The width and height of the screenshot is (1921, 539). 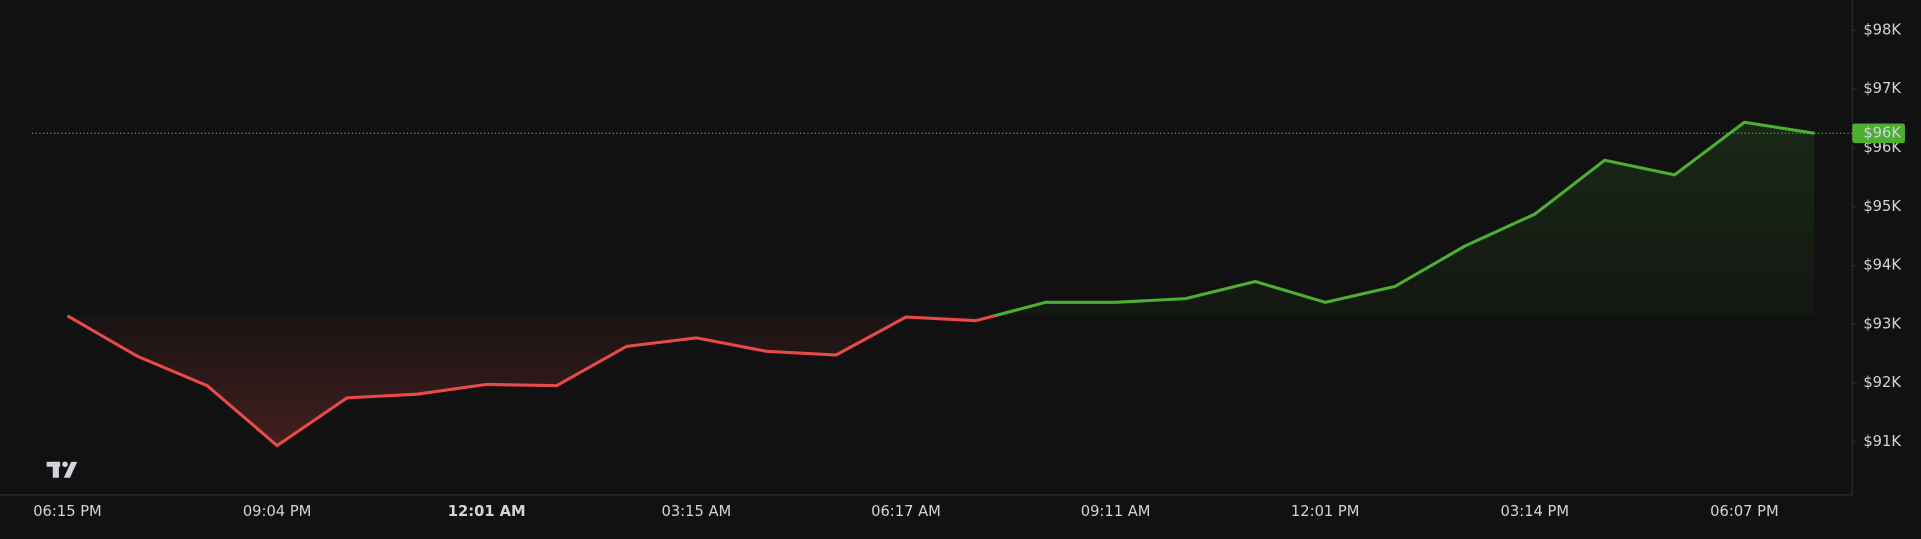 What do you see at coordinates (1882, 206) in the screenshot?
I see `y-tick-label: $95K` at bounding box center [1882, 206].